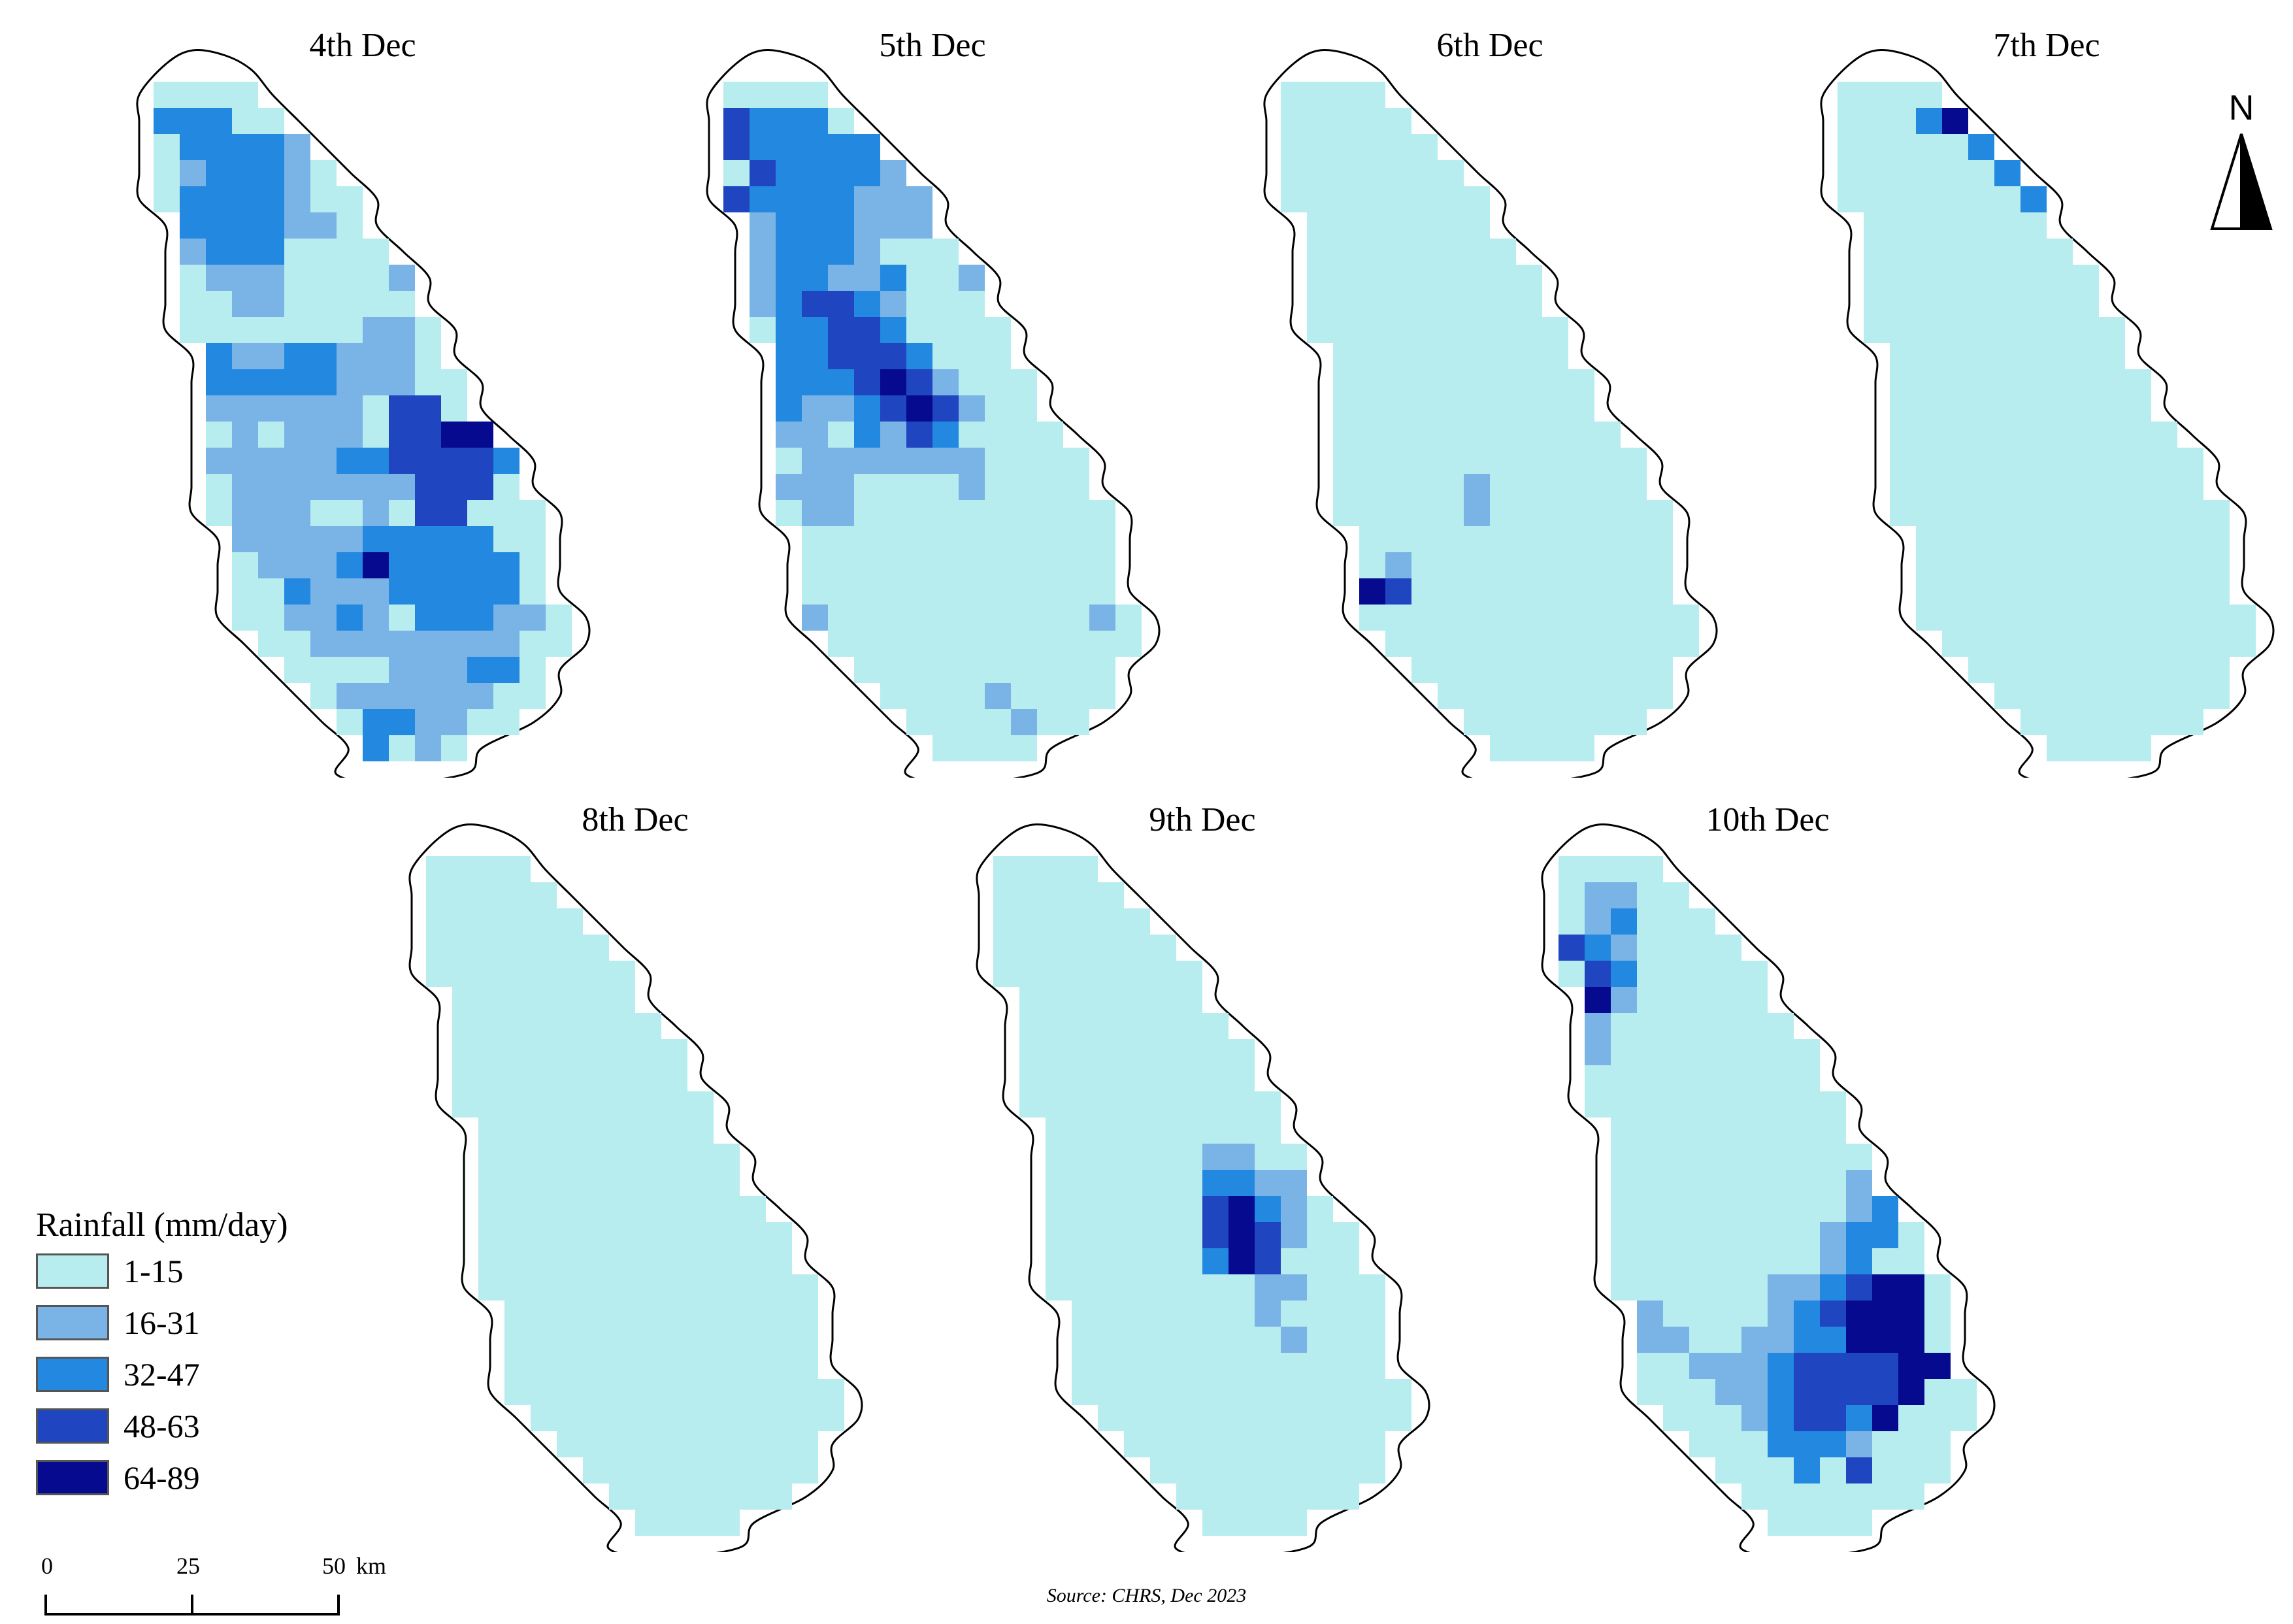 The width and height of the screenshot is (2293, 1624). What do you see at coordinates (371, 1566) in the screenshot?
I see `scale-unit: km` at bounding box center [371, 1566].